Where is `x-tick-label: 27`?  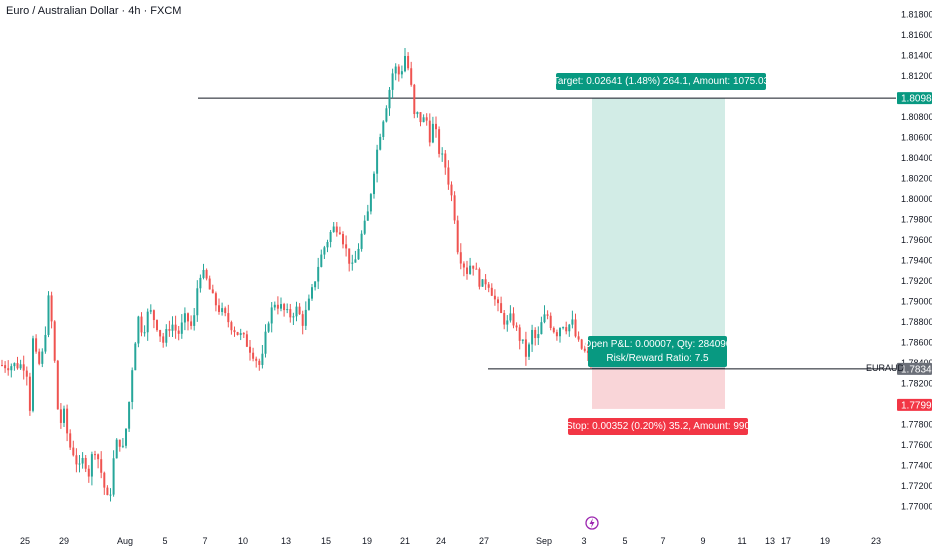 x-tick-label: 27 is located at coordinates (484, 541).